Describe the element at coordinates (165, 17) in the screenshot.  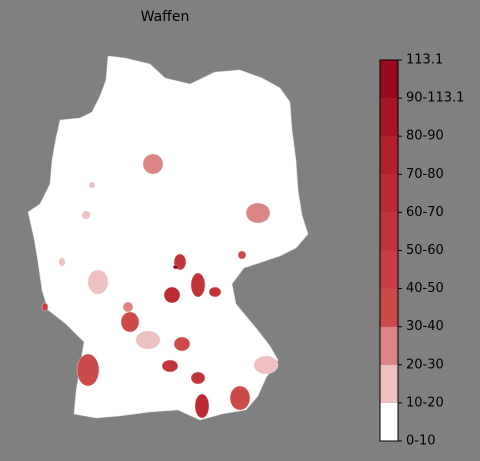
I see `map-title: Waffen` at that location.